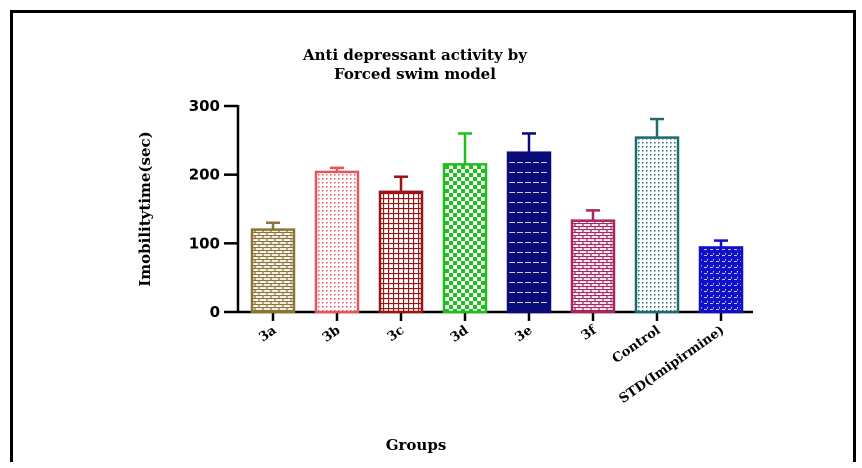 The height and width of the screenshot is (468, 862). I want to click on x-tick-label-3a: 3a, so click(267, 334).